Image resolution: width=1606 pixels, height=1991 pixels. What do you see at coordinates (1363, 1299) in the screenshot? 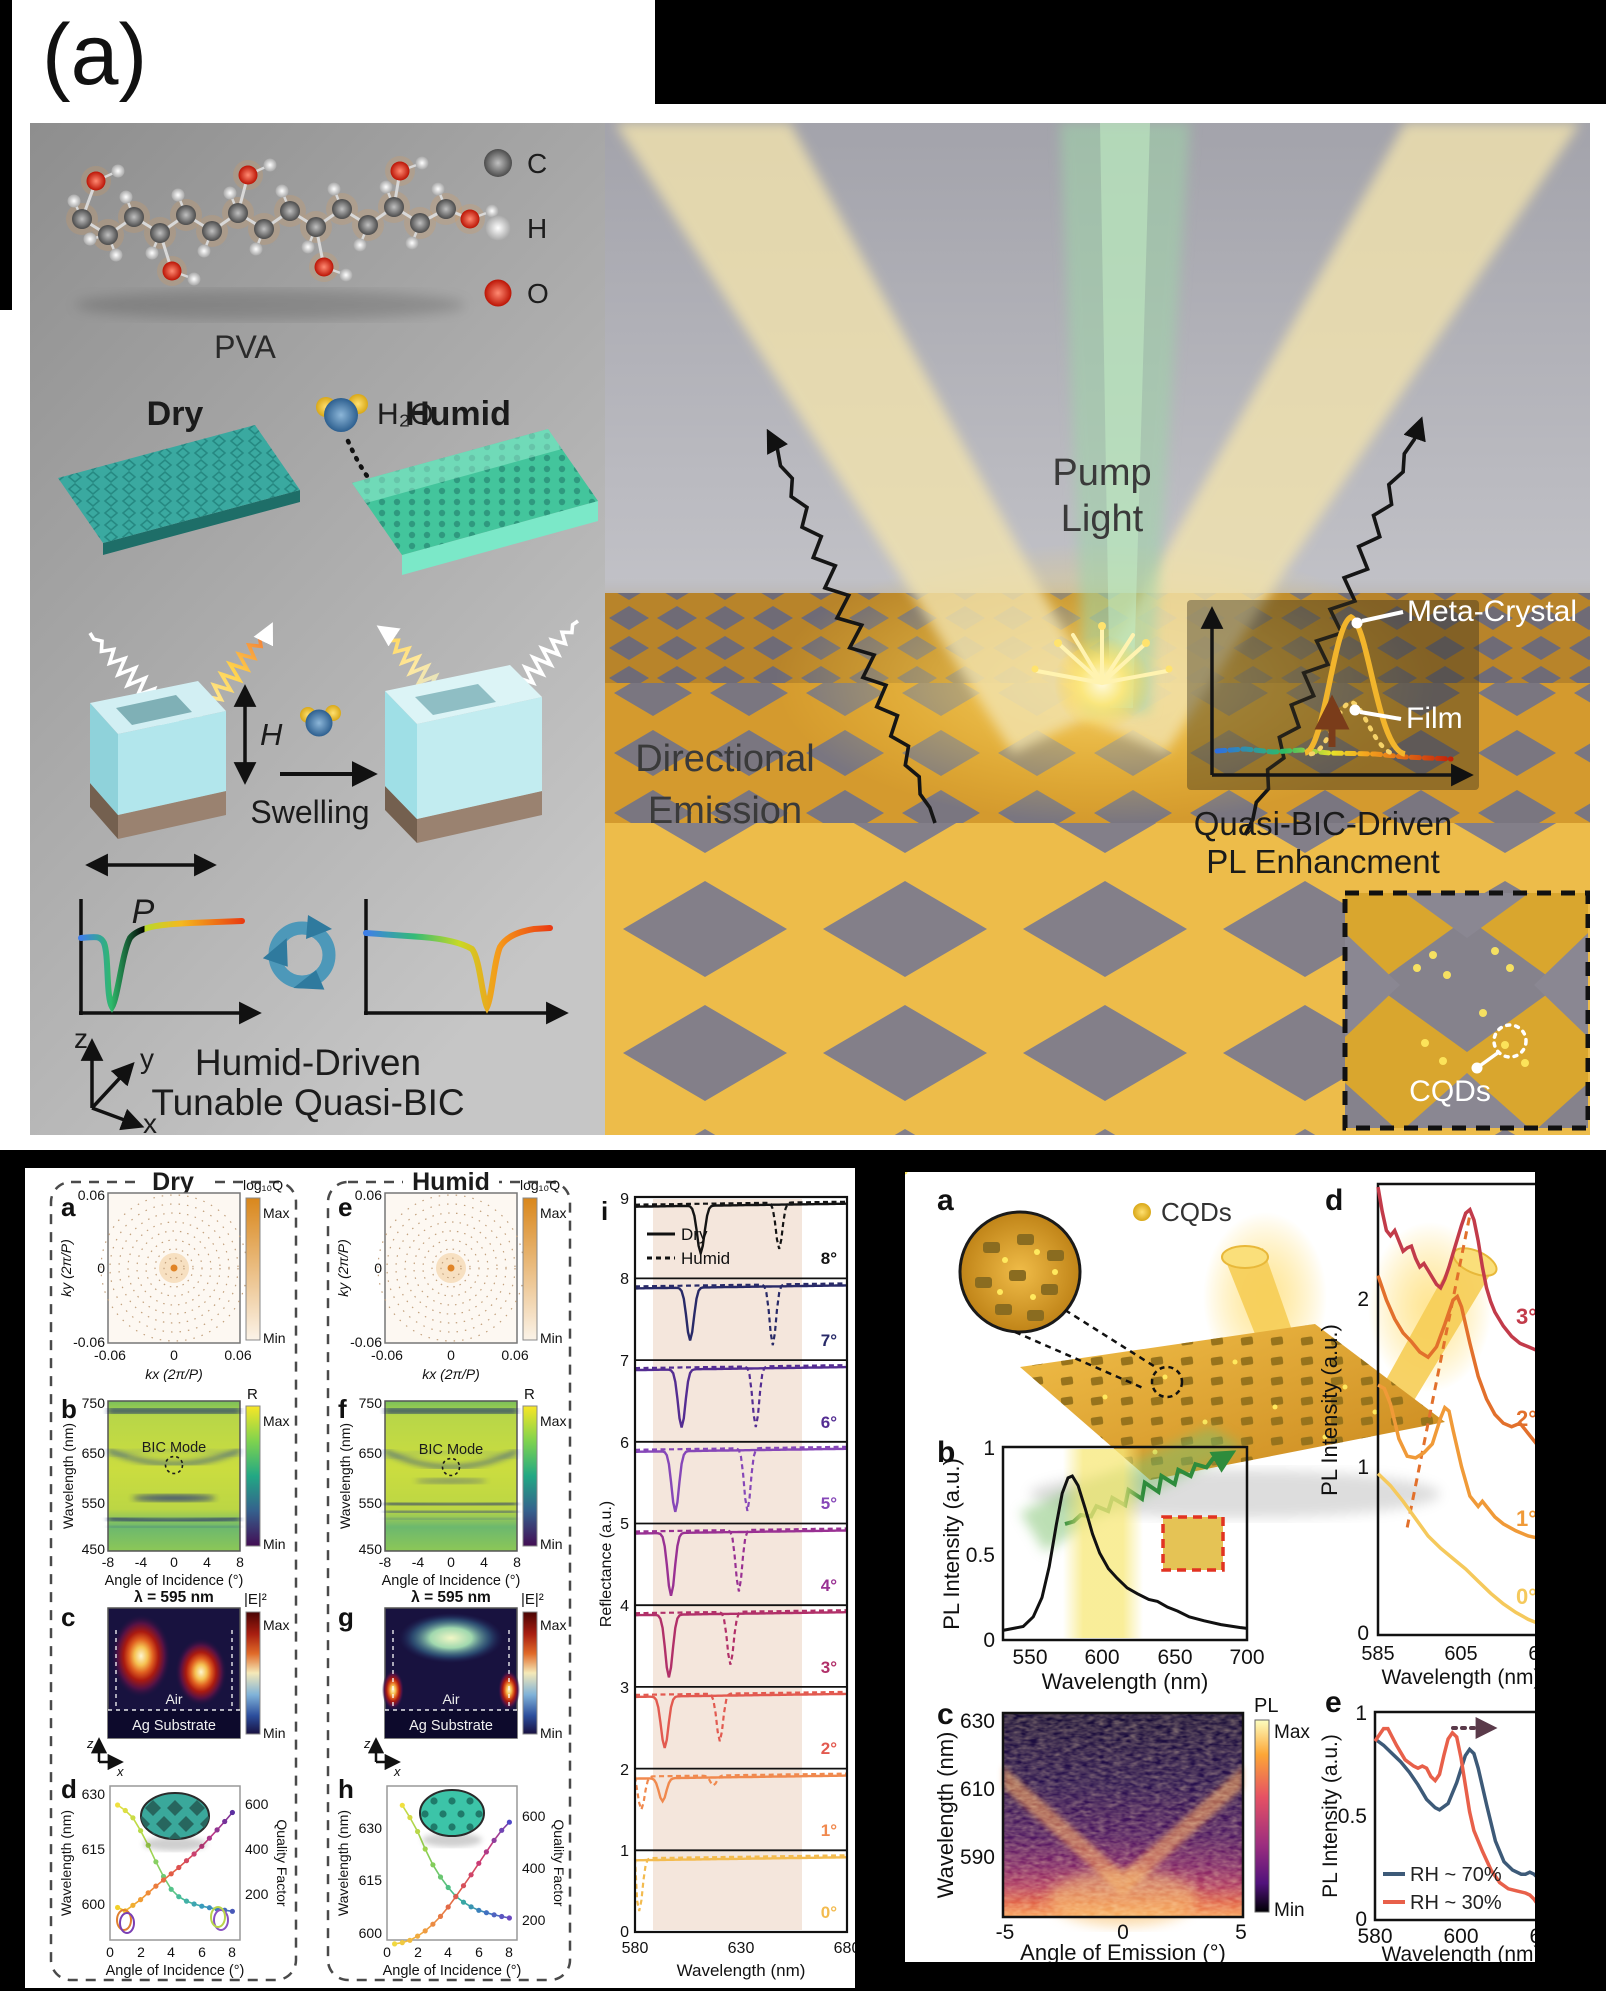
I see `d-ytick: 2` at bounding box center [1363, 1299].